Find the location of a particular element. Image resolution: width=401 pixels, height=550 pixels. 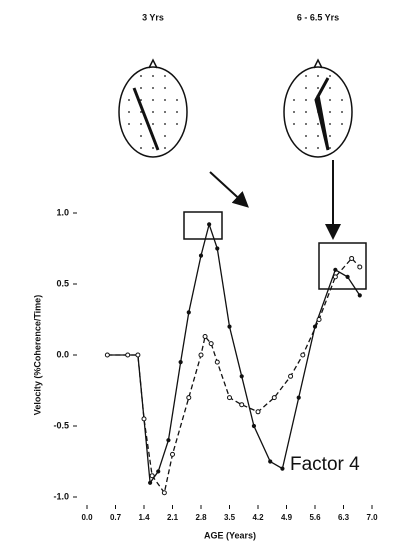

x-tick-label: 6.3 is located at coordinates (344, 517).